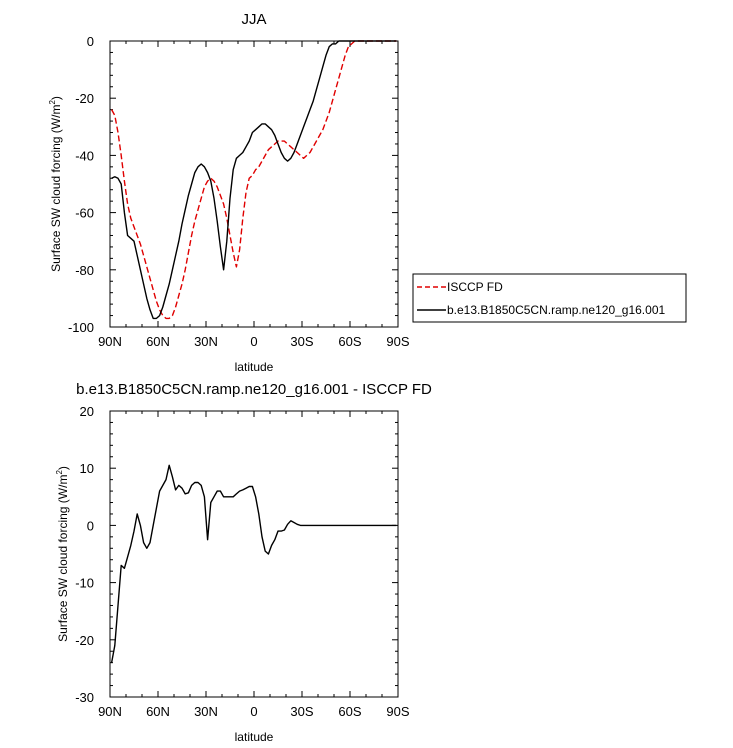 Image resolution: width=733 pixels, height=748 pixels. I want to click on top-y-axis-label: Surface SW cloud forcing (W/m2), so click(55, 184).